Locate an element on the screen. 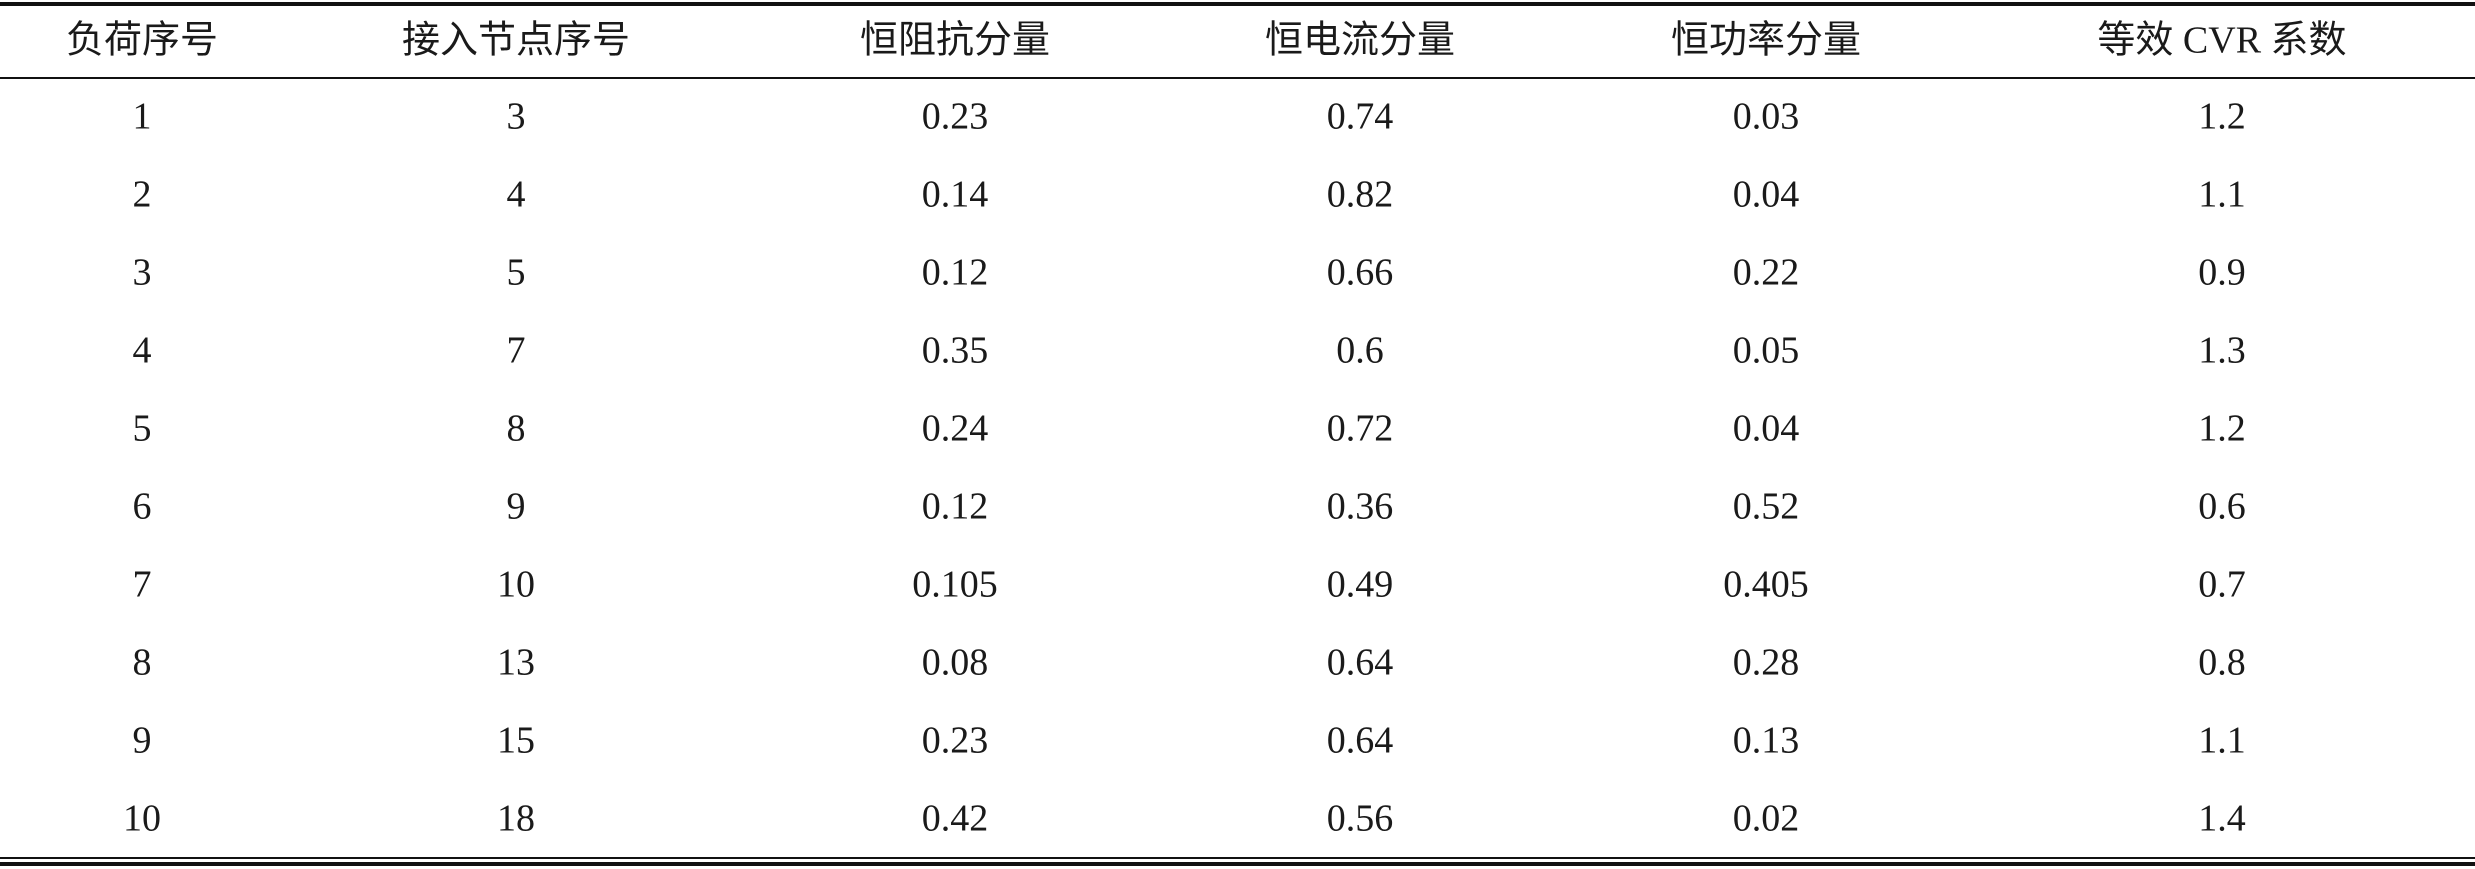 The width and height of the screenshot is (2475, 869). cell: 0.42 is located at coordinates (955, 819).